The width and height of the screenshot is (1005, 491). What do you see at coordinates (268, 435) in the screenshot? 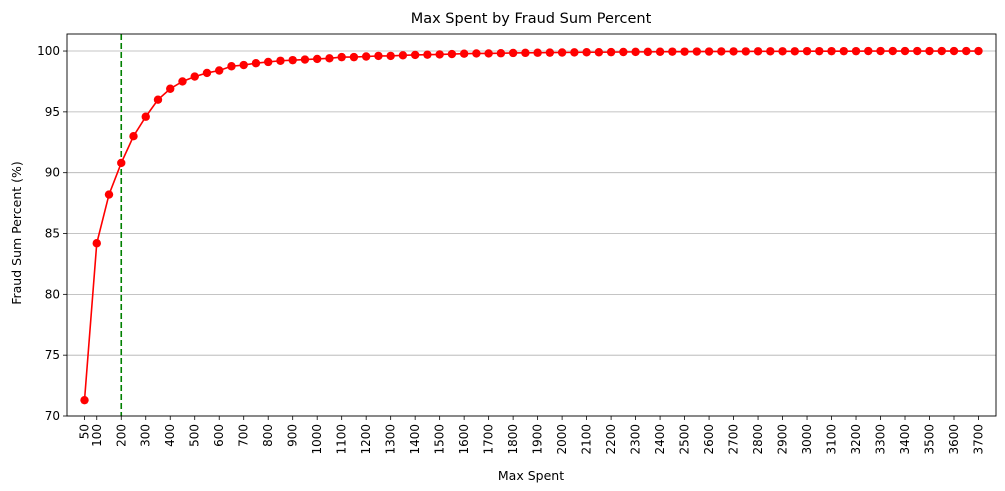
I see `x-tick-label: 800` at bounding box center [268, 435].